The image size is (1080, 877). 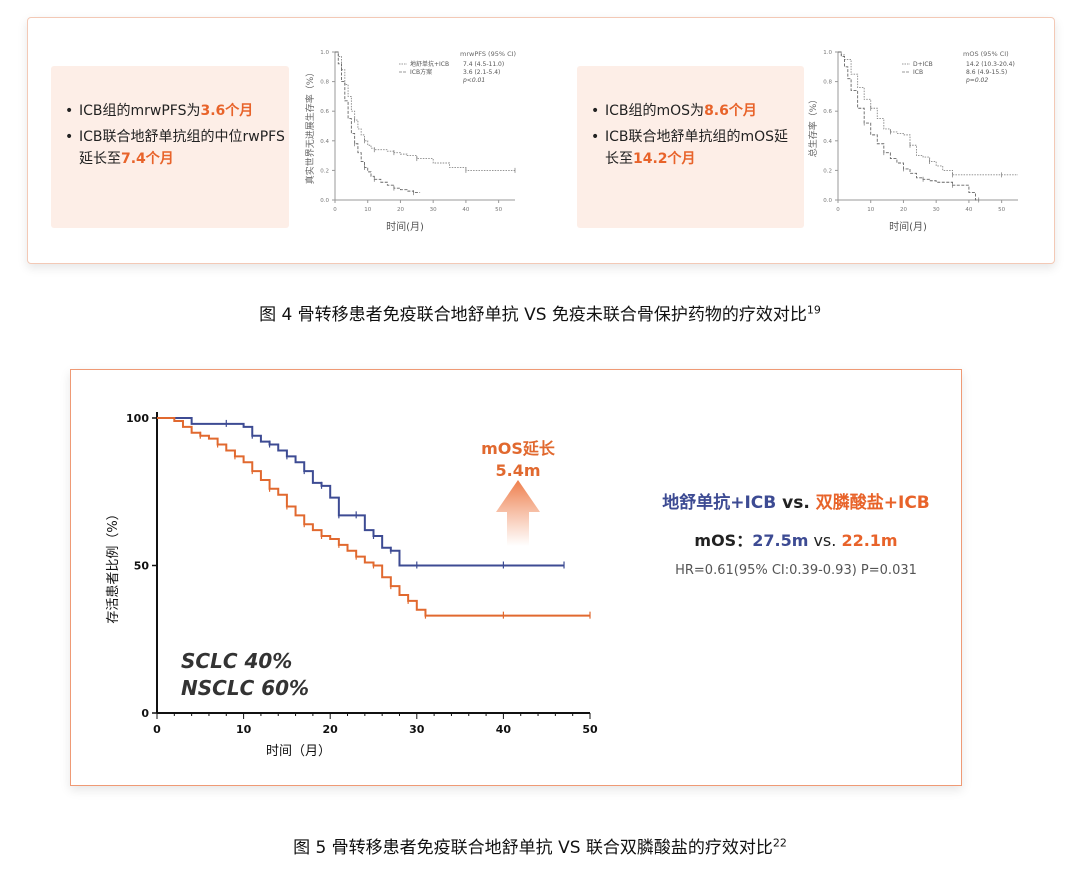 I want to click on y-tick-label: 50, so click(x=142, y=566).